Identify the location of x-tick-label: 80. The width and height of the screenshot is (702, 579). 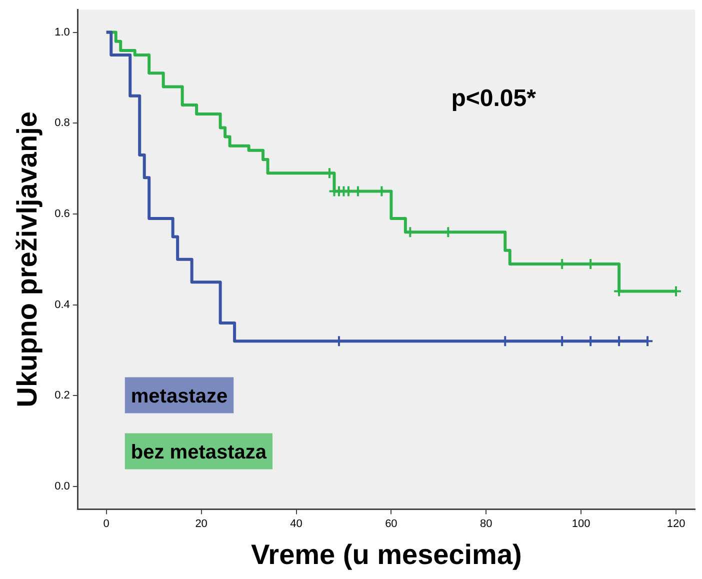
(486, 524).